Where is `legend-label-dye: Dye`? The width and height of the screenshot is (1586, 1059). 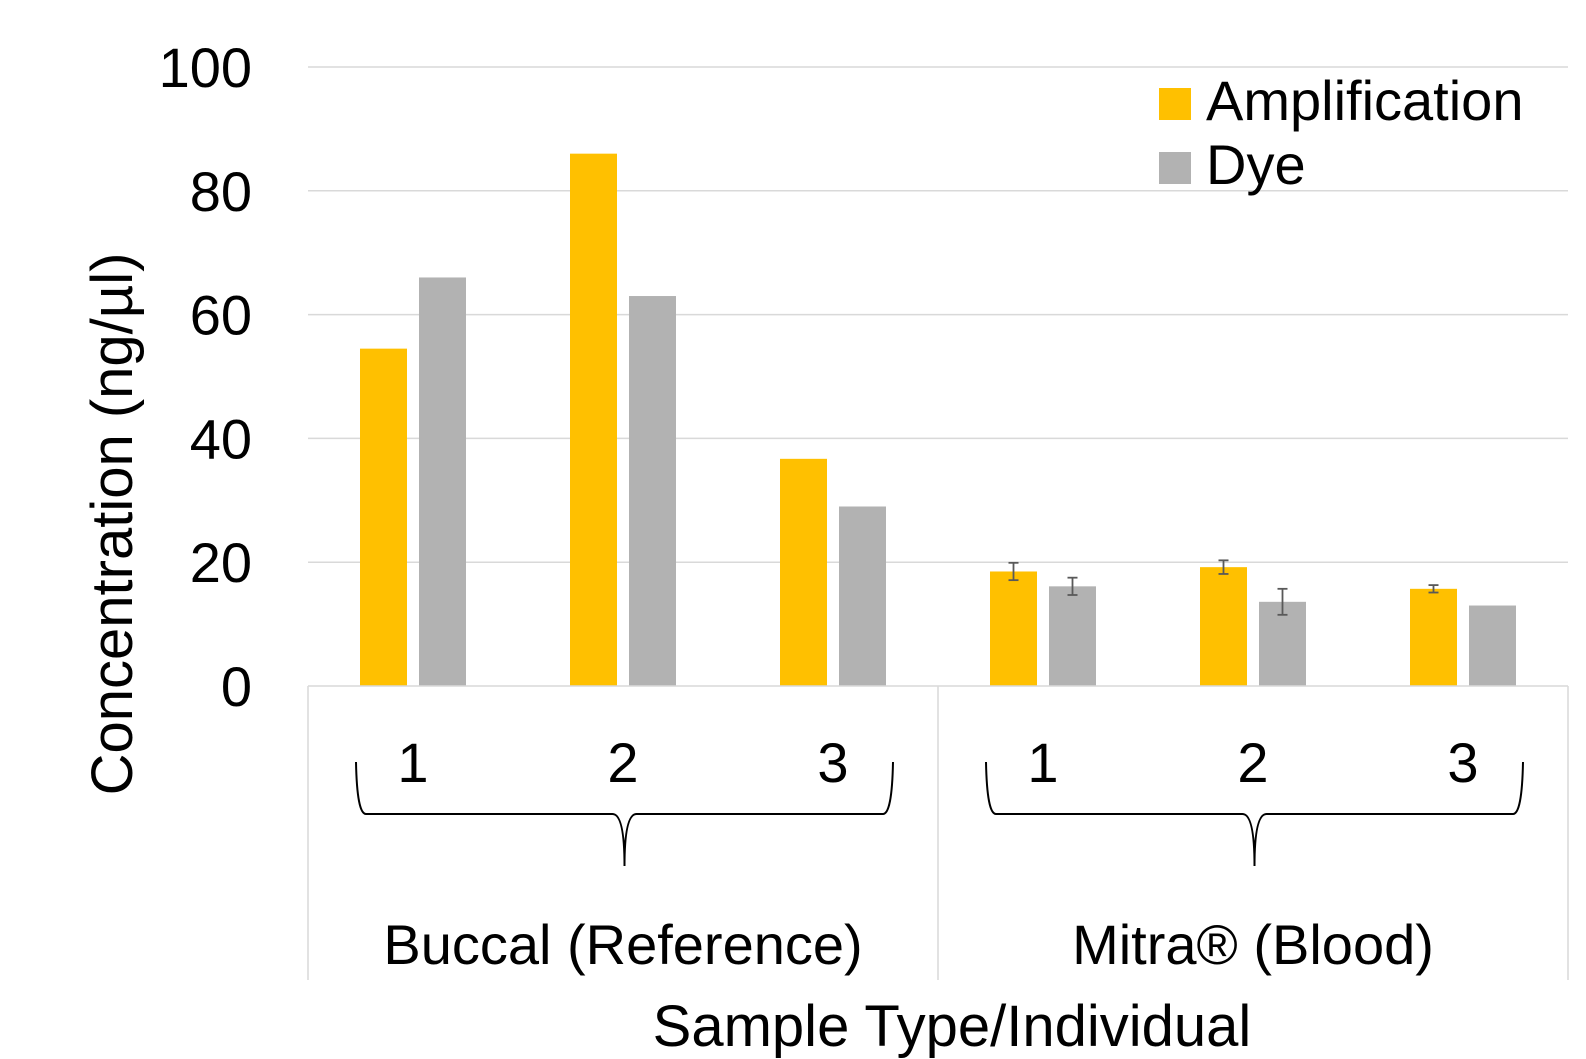
legend-label-dye: Dye is located at coordinates (1256, 164).